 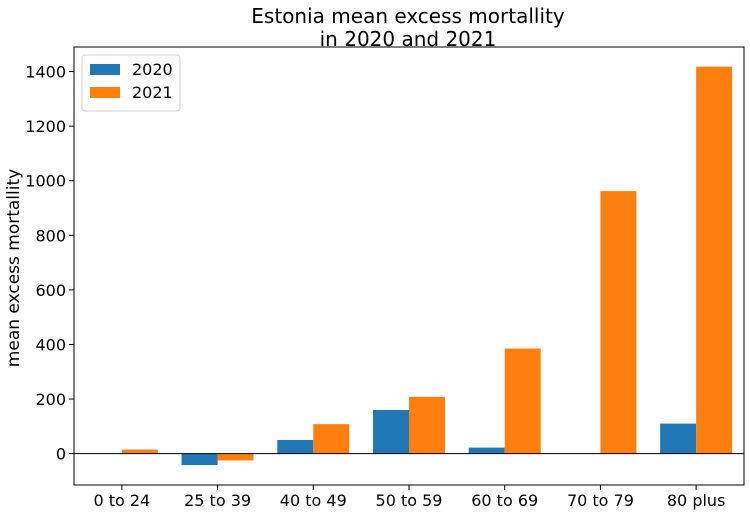 What do you see at coordinates (408, 16) in the screenshot?
I see `chart-title-line1: Estonia mean excess mortallity` at bounding box center [408, 16].